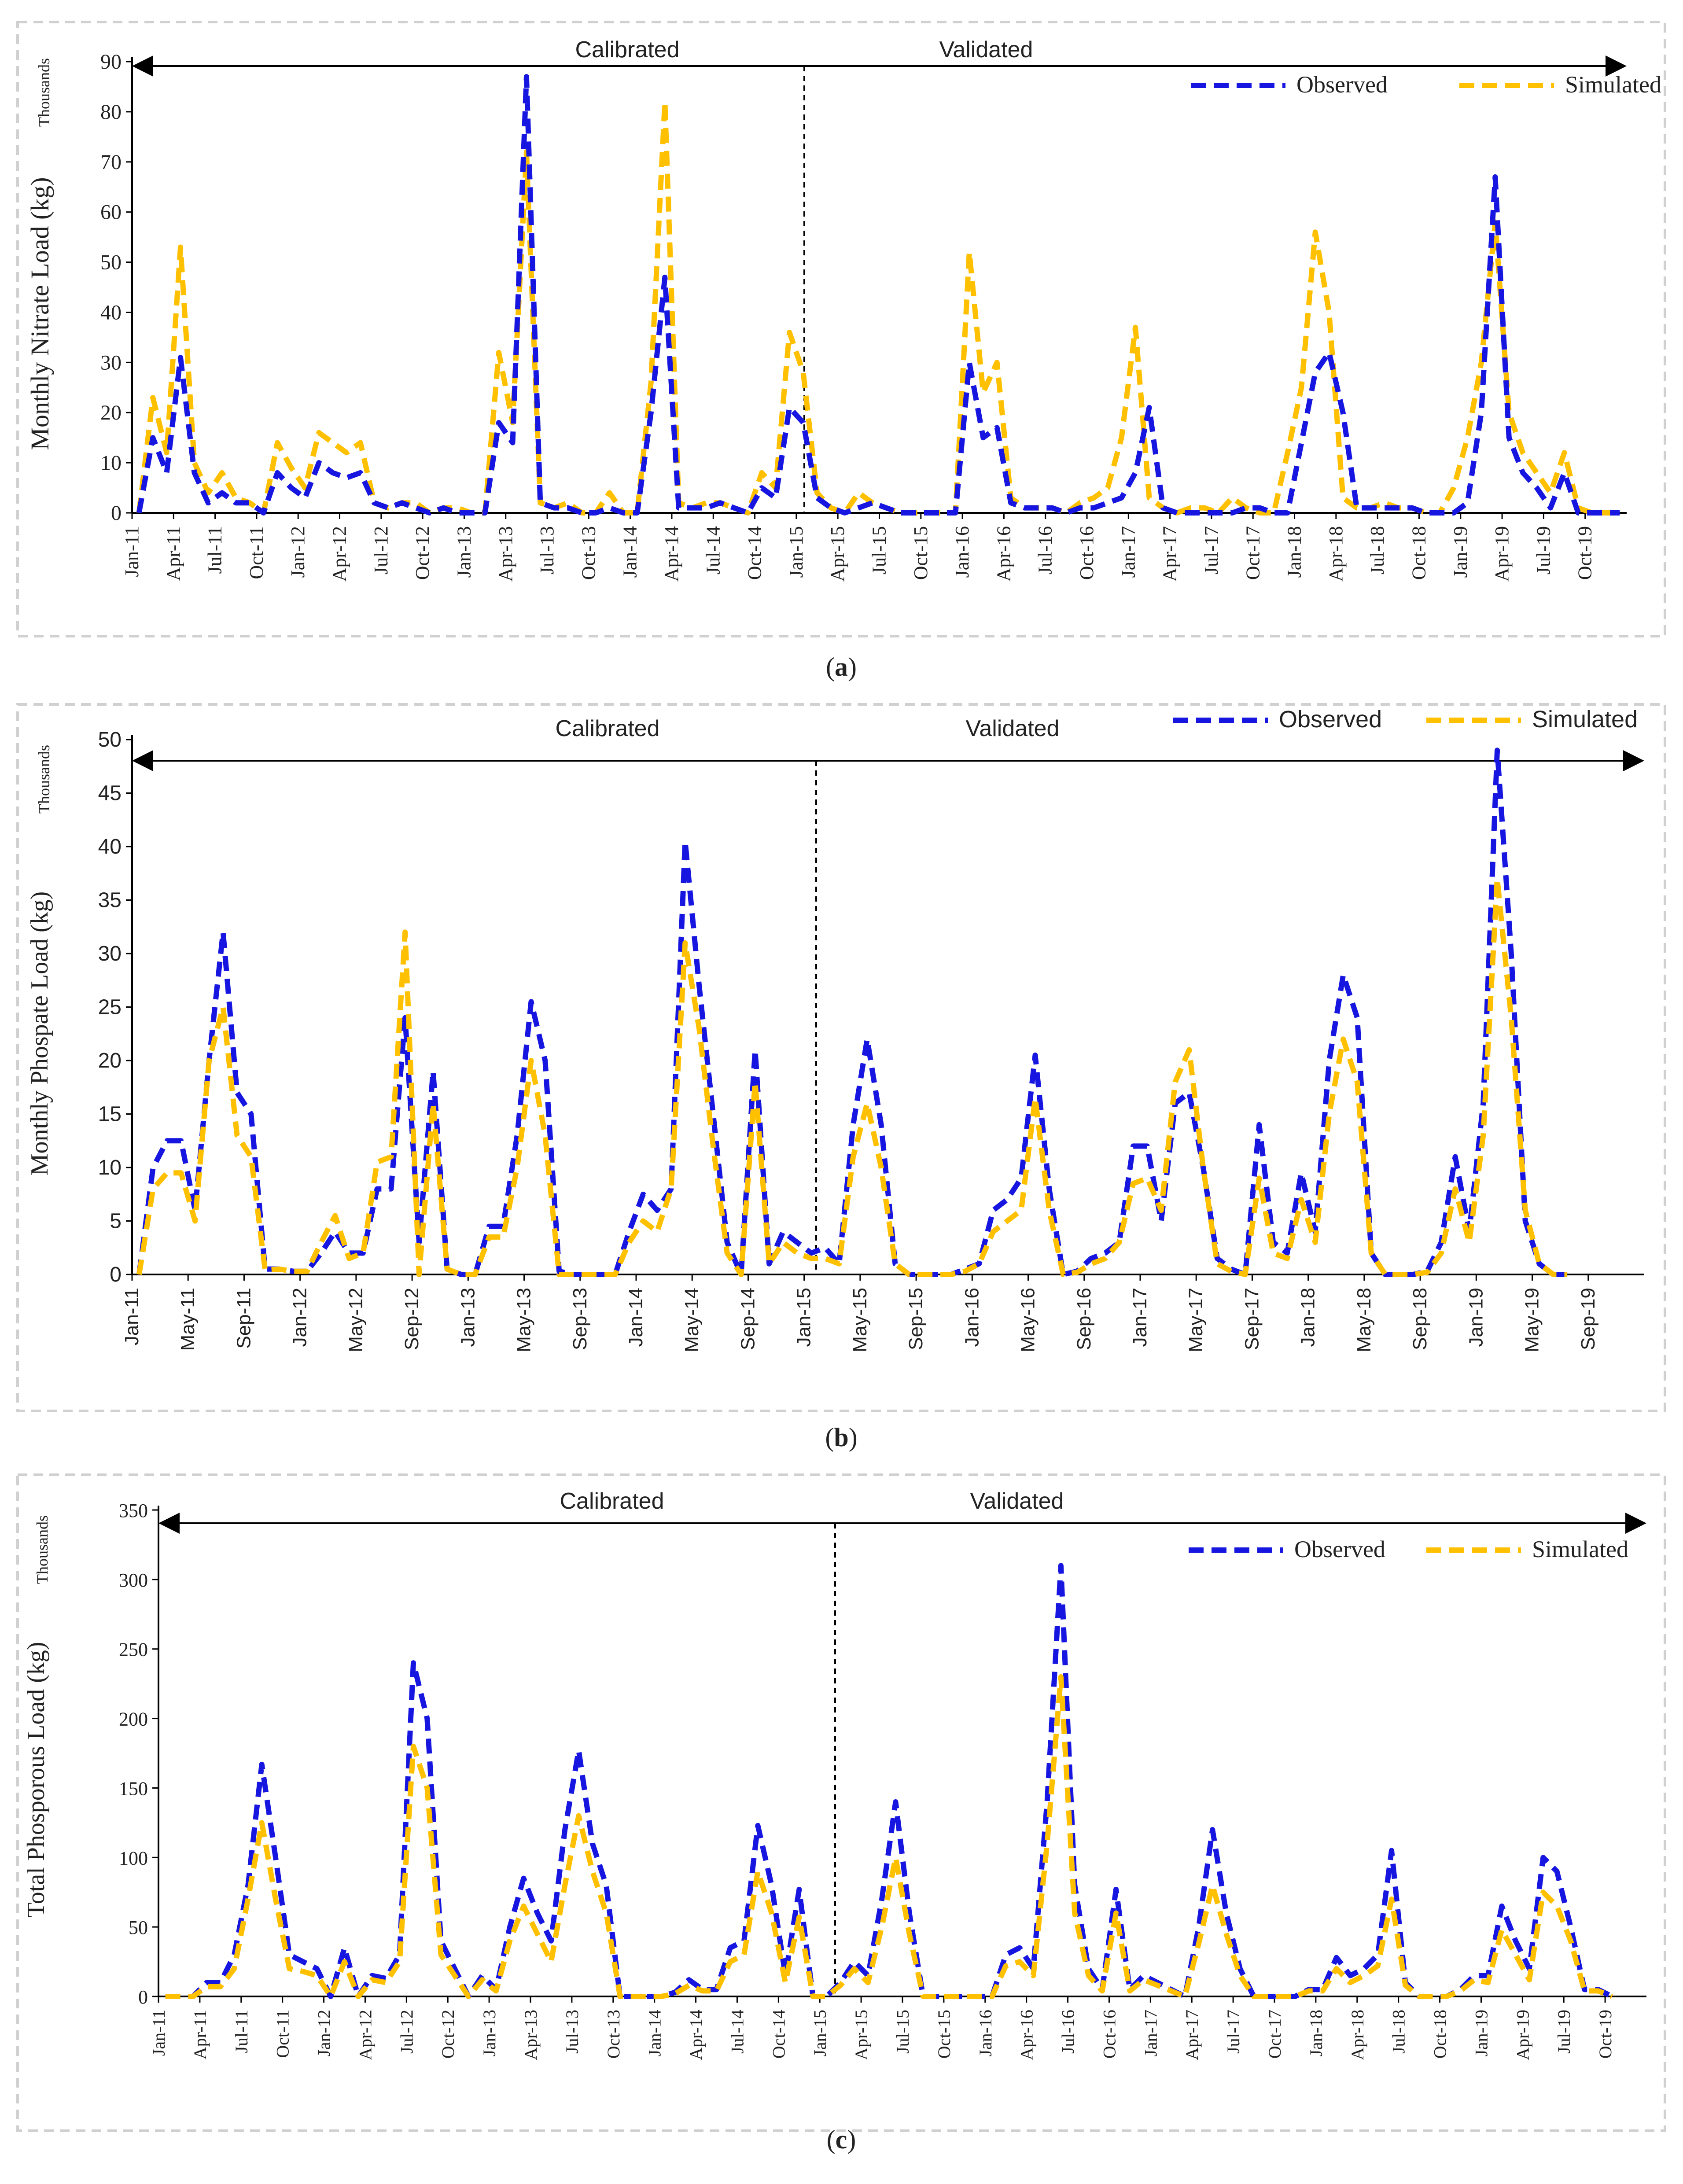 The width and height of the screenshot is (1683, 2184). What do you see at coordinates (1440, 2034) in the screenshot?
I see `x-tick-label: Oct-18` at bounding box center [1440, 2034].